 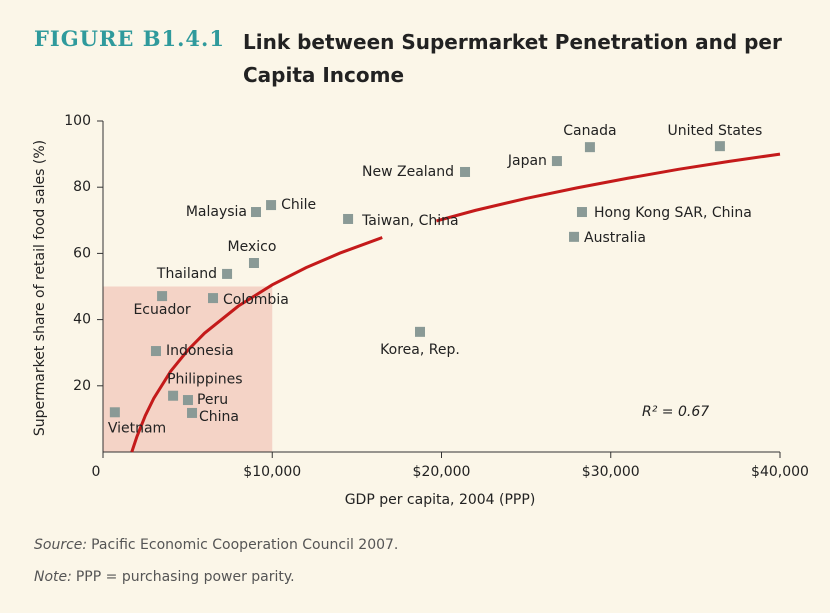 What do you see at coordinates (82, 187) in the screenshot?
I see `y-tick-label: 80` at bounding box center [82, 187].